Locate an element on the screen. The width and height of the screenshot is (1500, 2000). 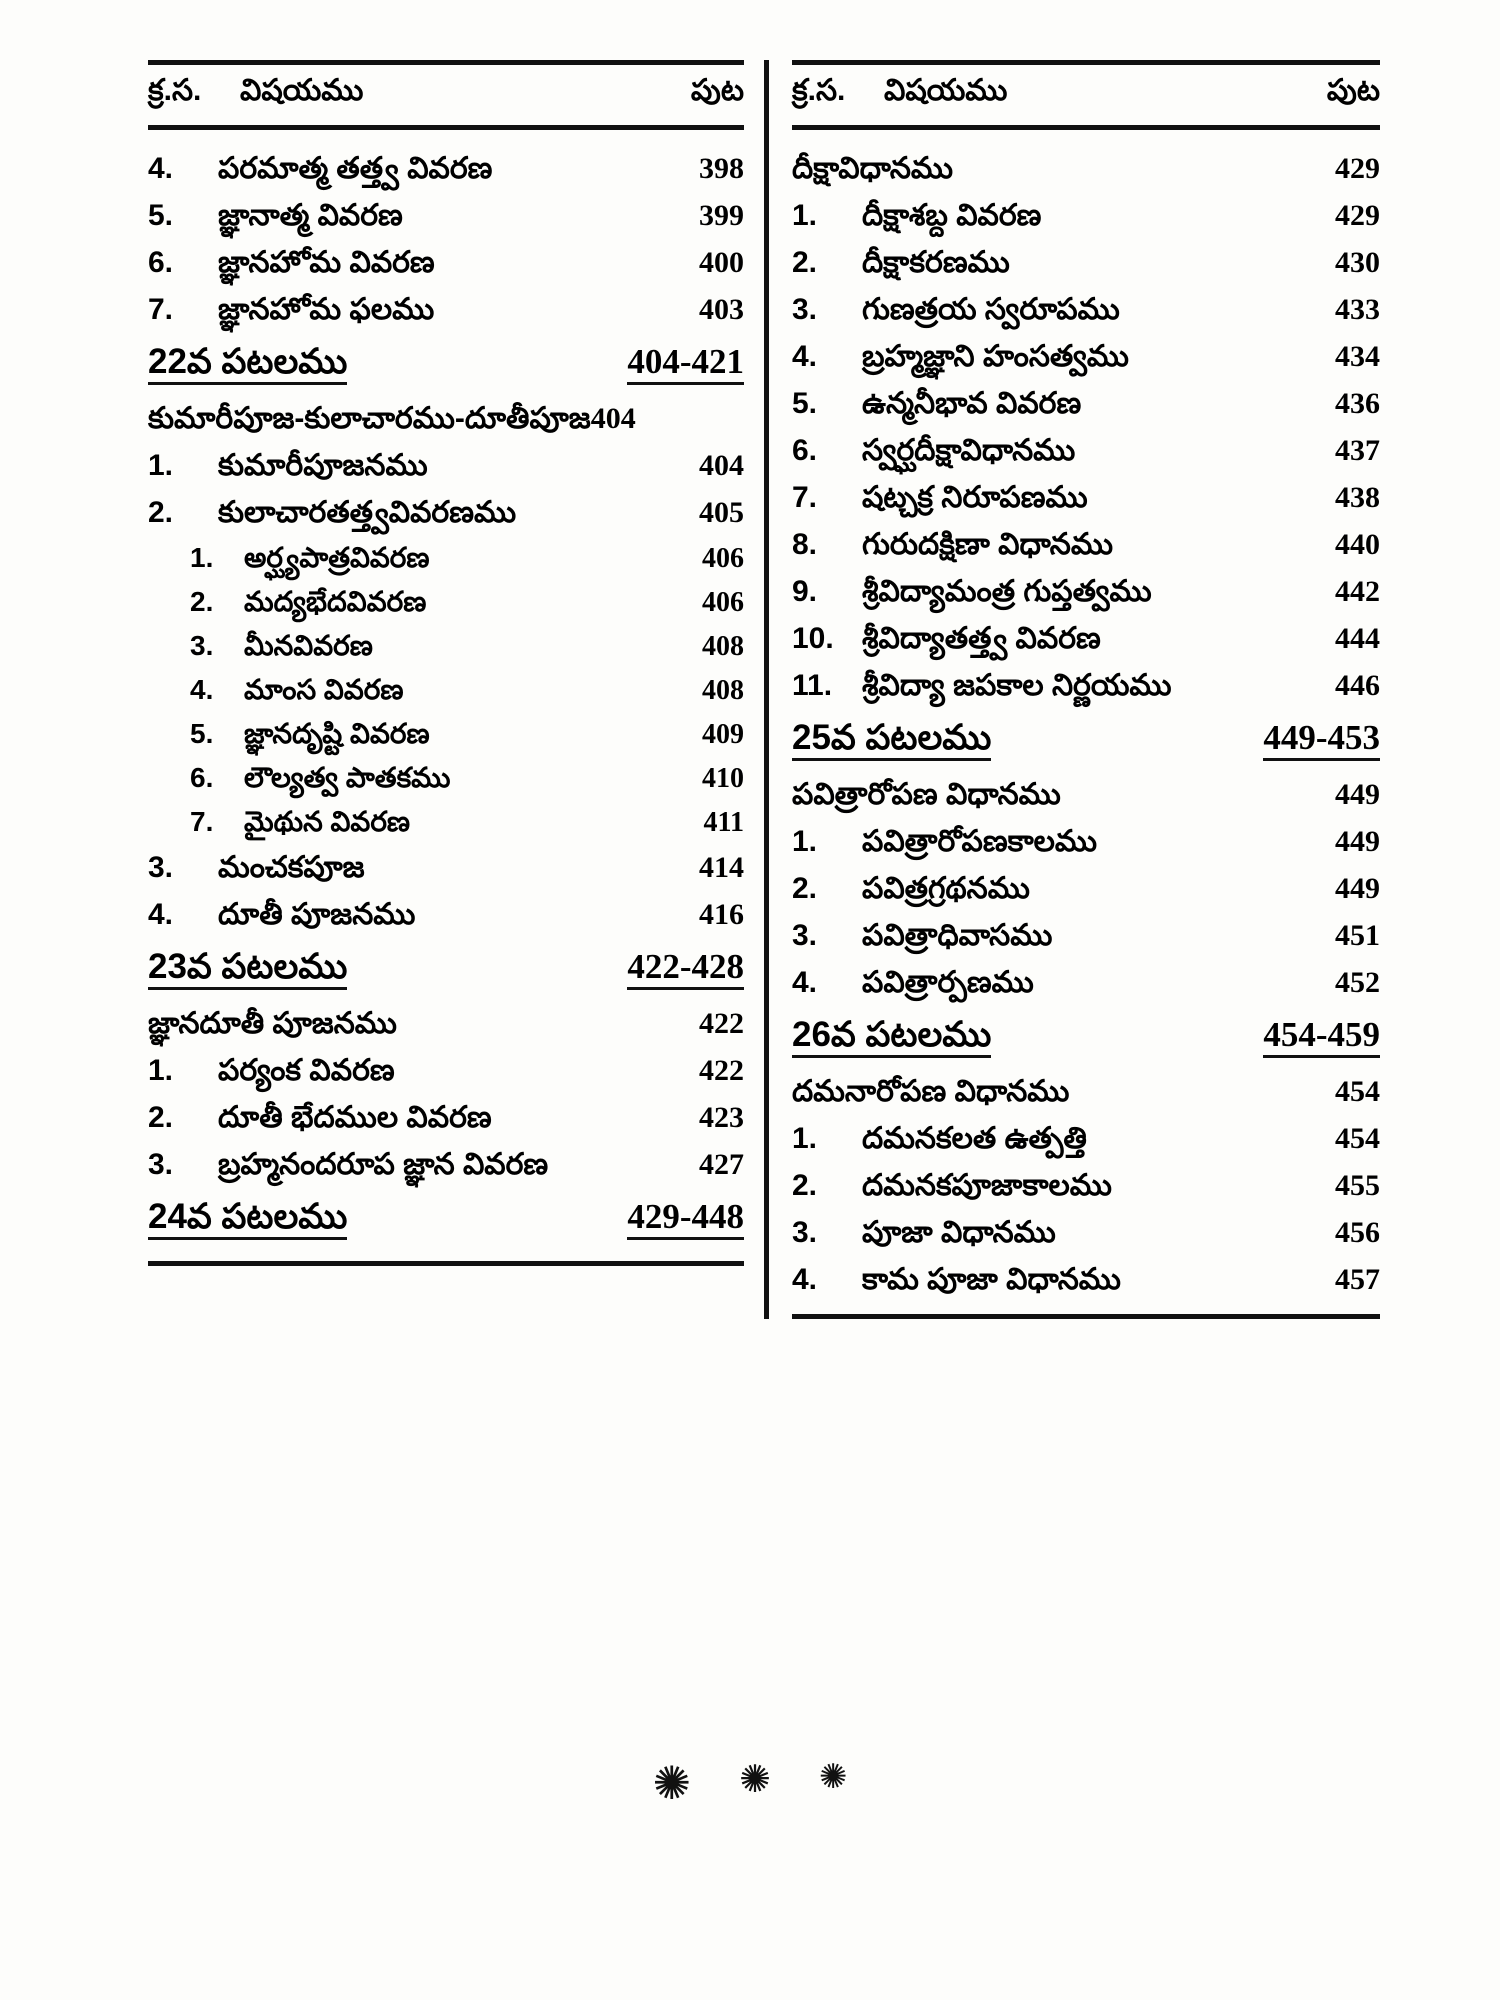
toc-item-row: 3. పవిత్రాధివాసము 451 is located at coordinates (1086, 936).